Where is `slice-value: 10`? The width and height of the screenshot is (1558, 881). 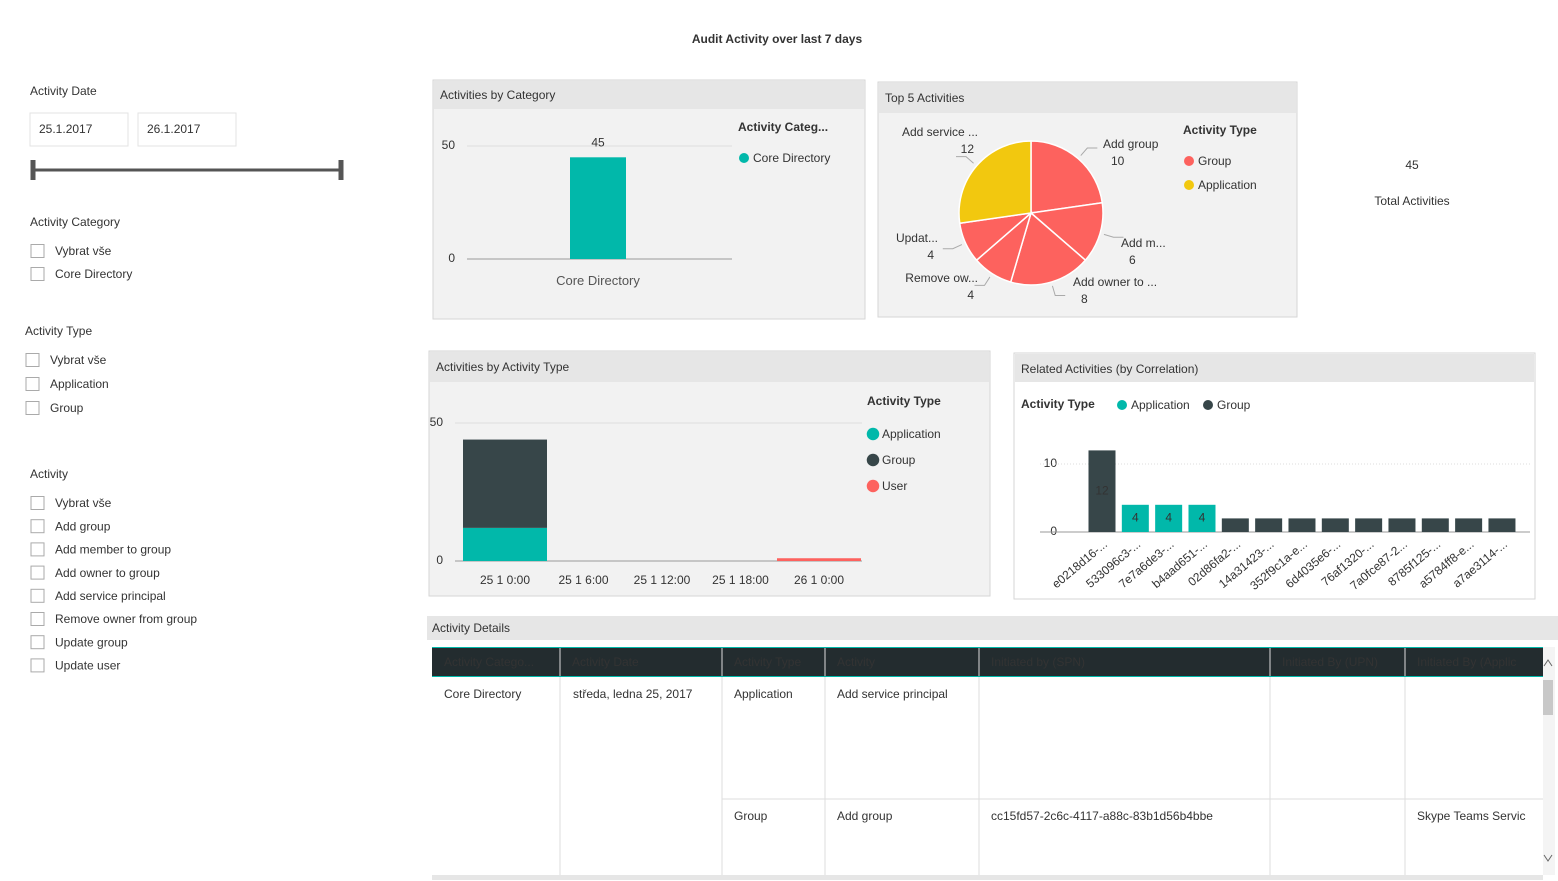
slice-value: 10 is located at coordinates (1118, 161).